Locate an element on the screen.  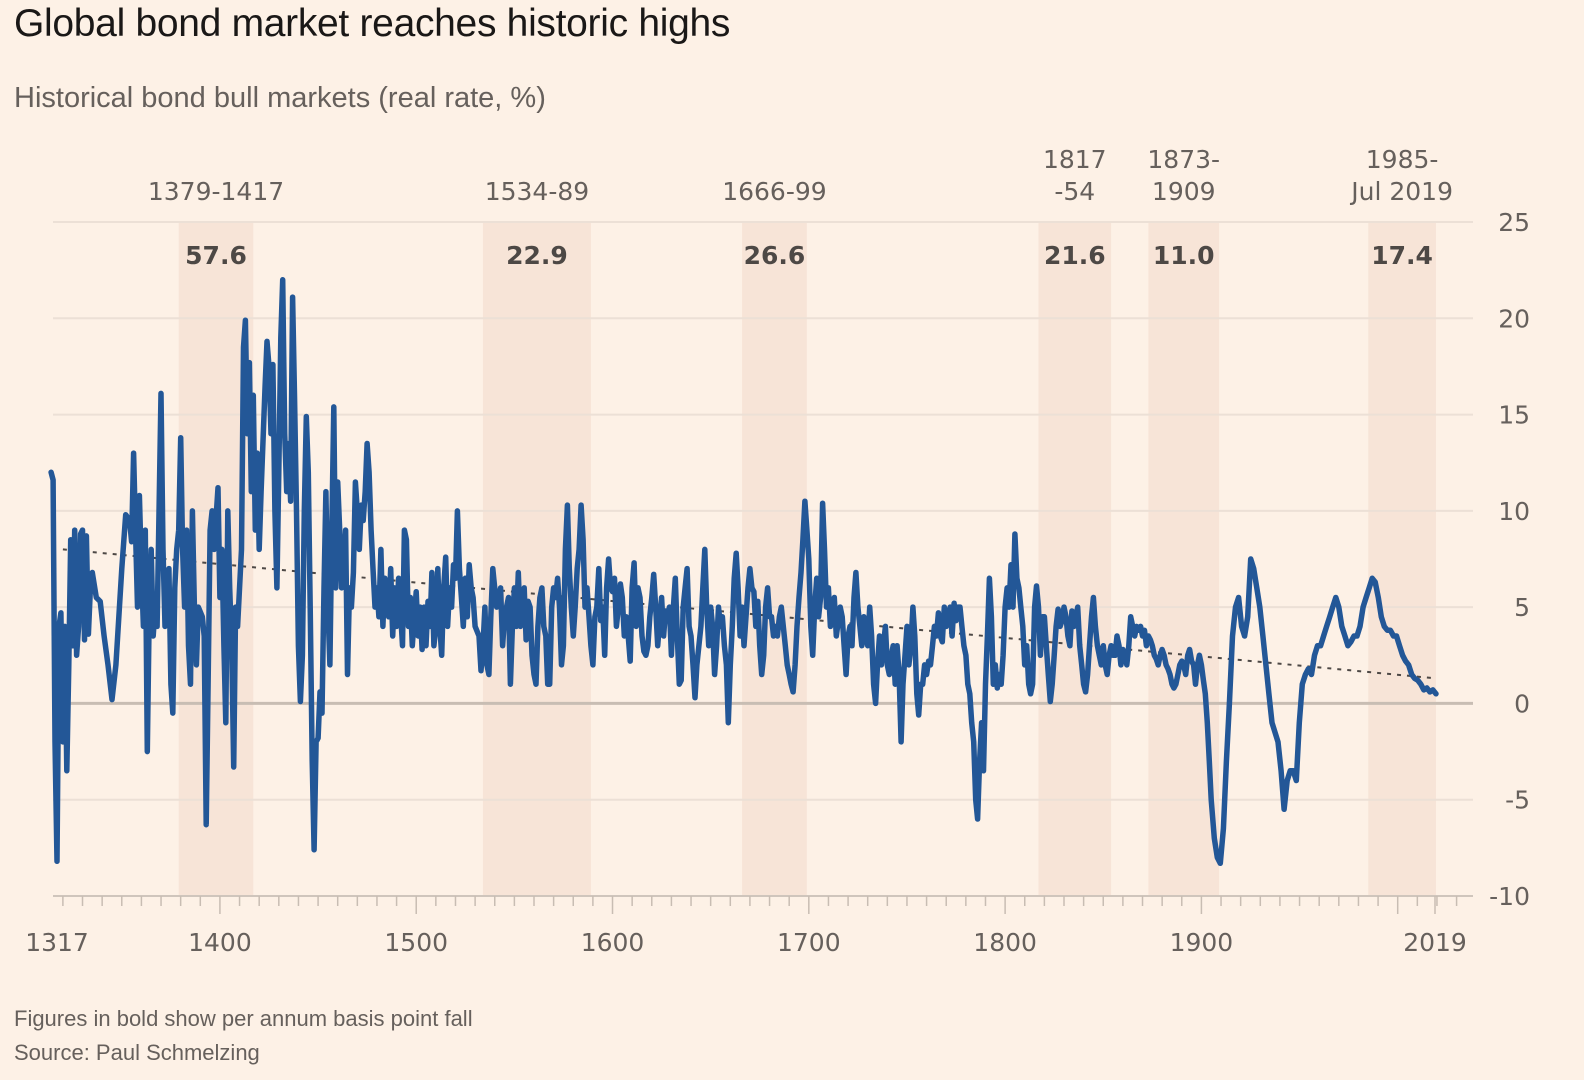
x-tick-label: 1317 is located at coordinates (57, 942).